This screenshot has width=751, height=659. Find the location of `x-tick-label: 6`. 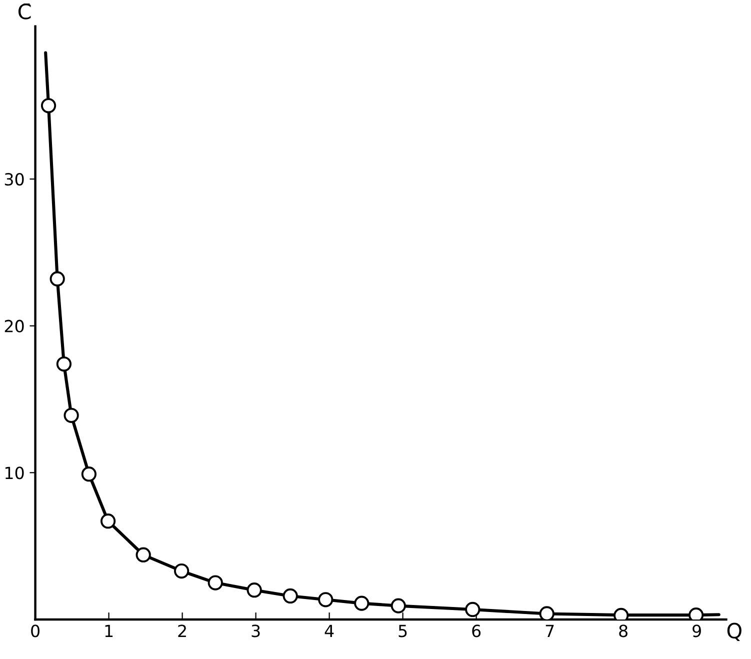

x-tick-label: 6 is located at coordinates (476, 631).